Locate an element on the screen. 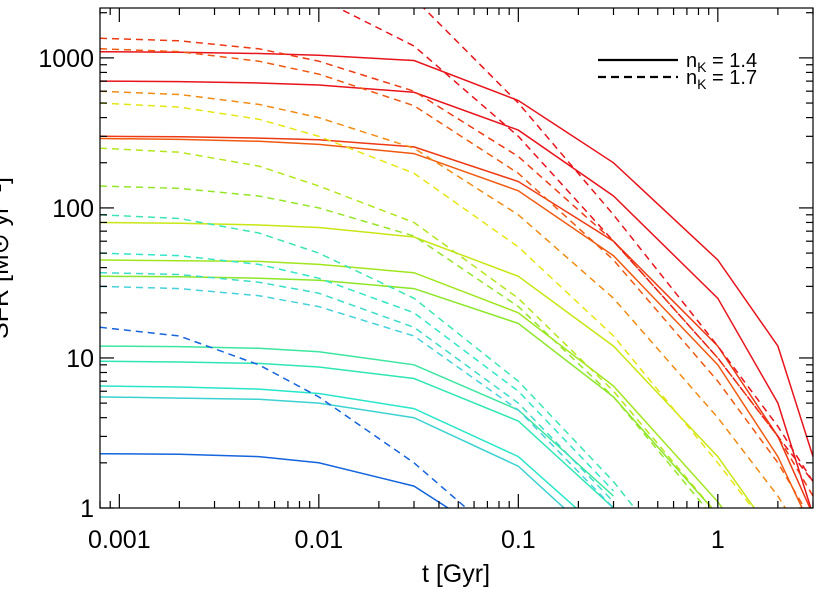 This screenshot has height=590, width=822. x-tick-label: 1 is located at coordinates (718, 540).